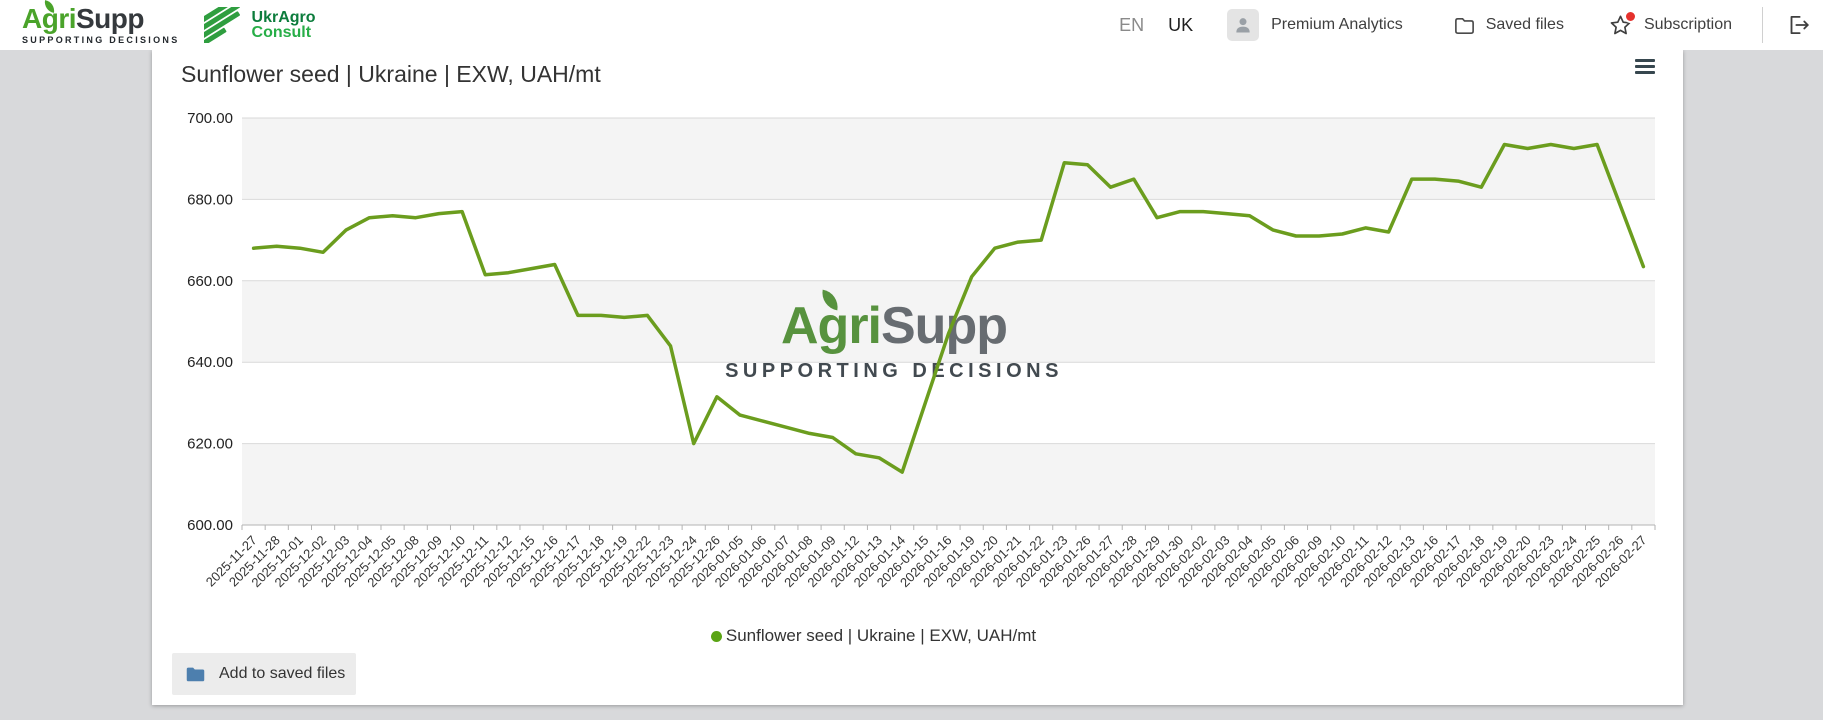 The width and height of the screenshot is (1823, 720). Describe the element at coordinates (1630, 16) in the screenshot. I see `notification-badge` at that location.